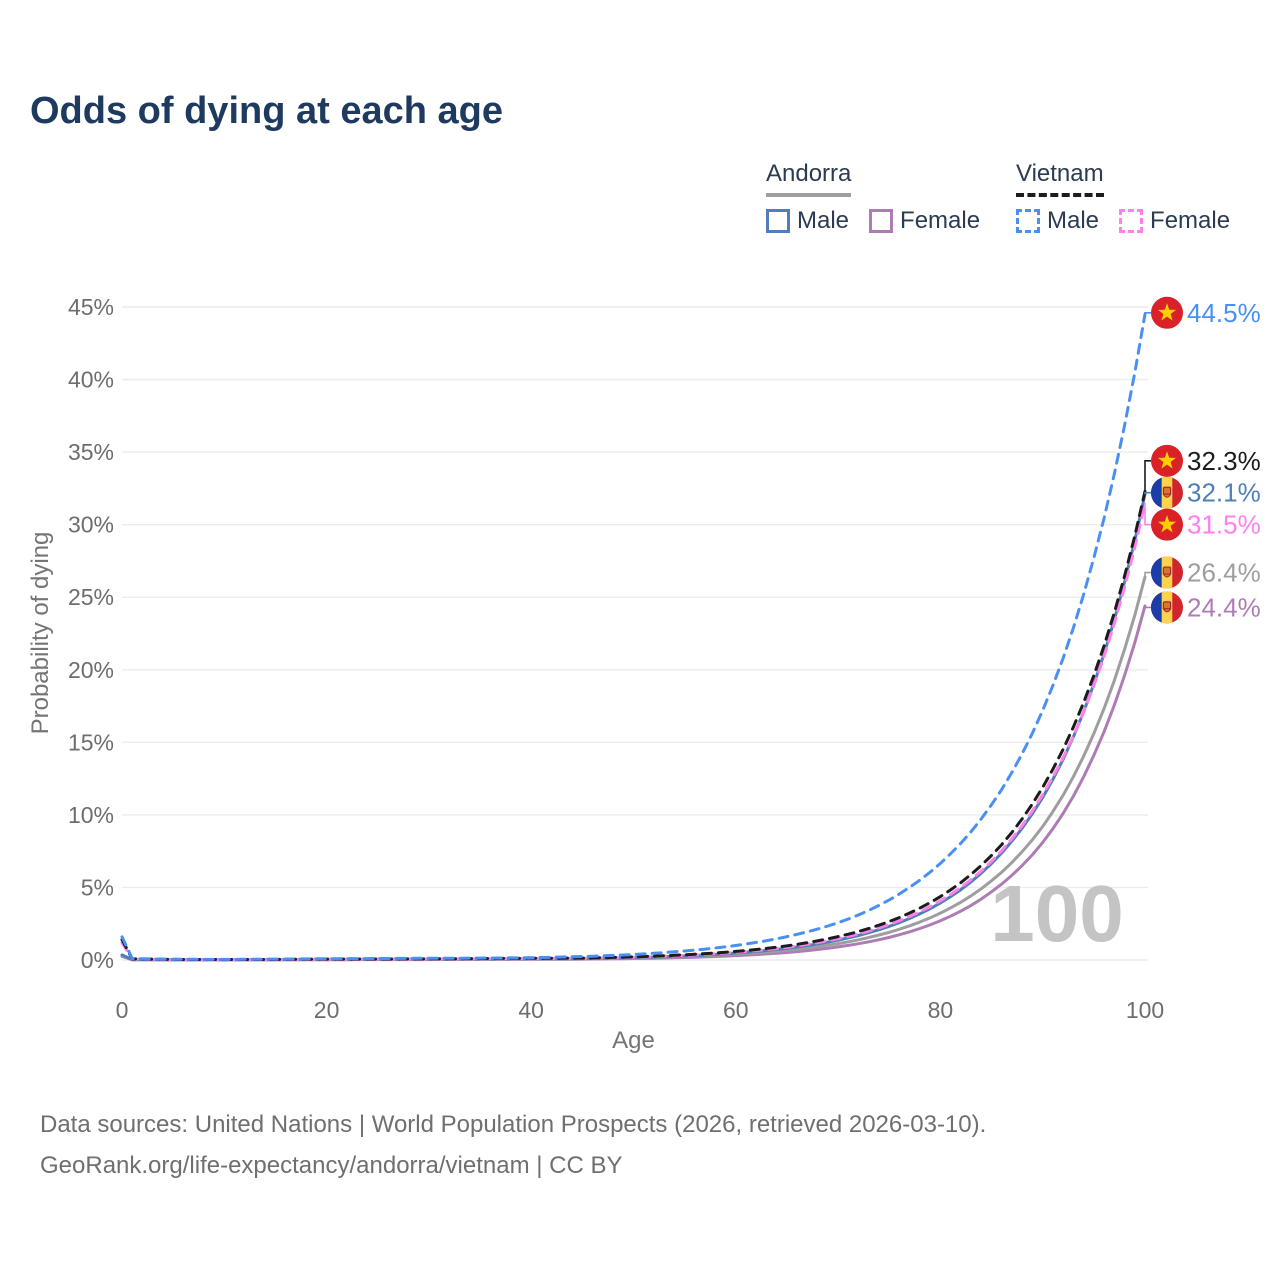 The image size is (1280, 1280). What do you see at coordinates (91, 670) in the screenshot?
I see `y-tick-label: 20%` at bounding box center [91, 670].